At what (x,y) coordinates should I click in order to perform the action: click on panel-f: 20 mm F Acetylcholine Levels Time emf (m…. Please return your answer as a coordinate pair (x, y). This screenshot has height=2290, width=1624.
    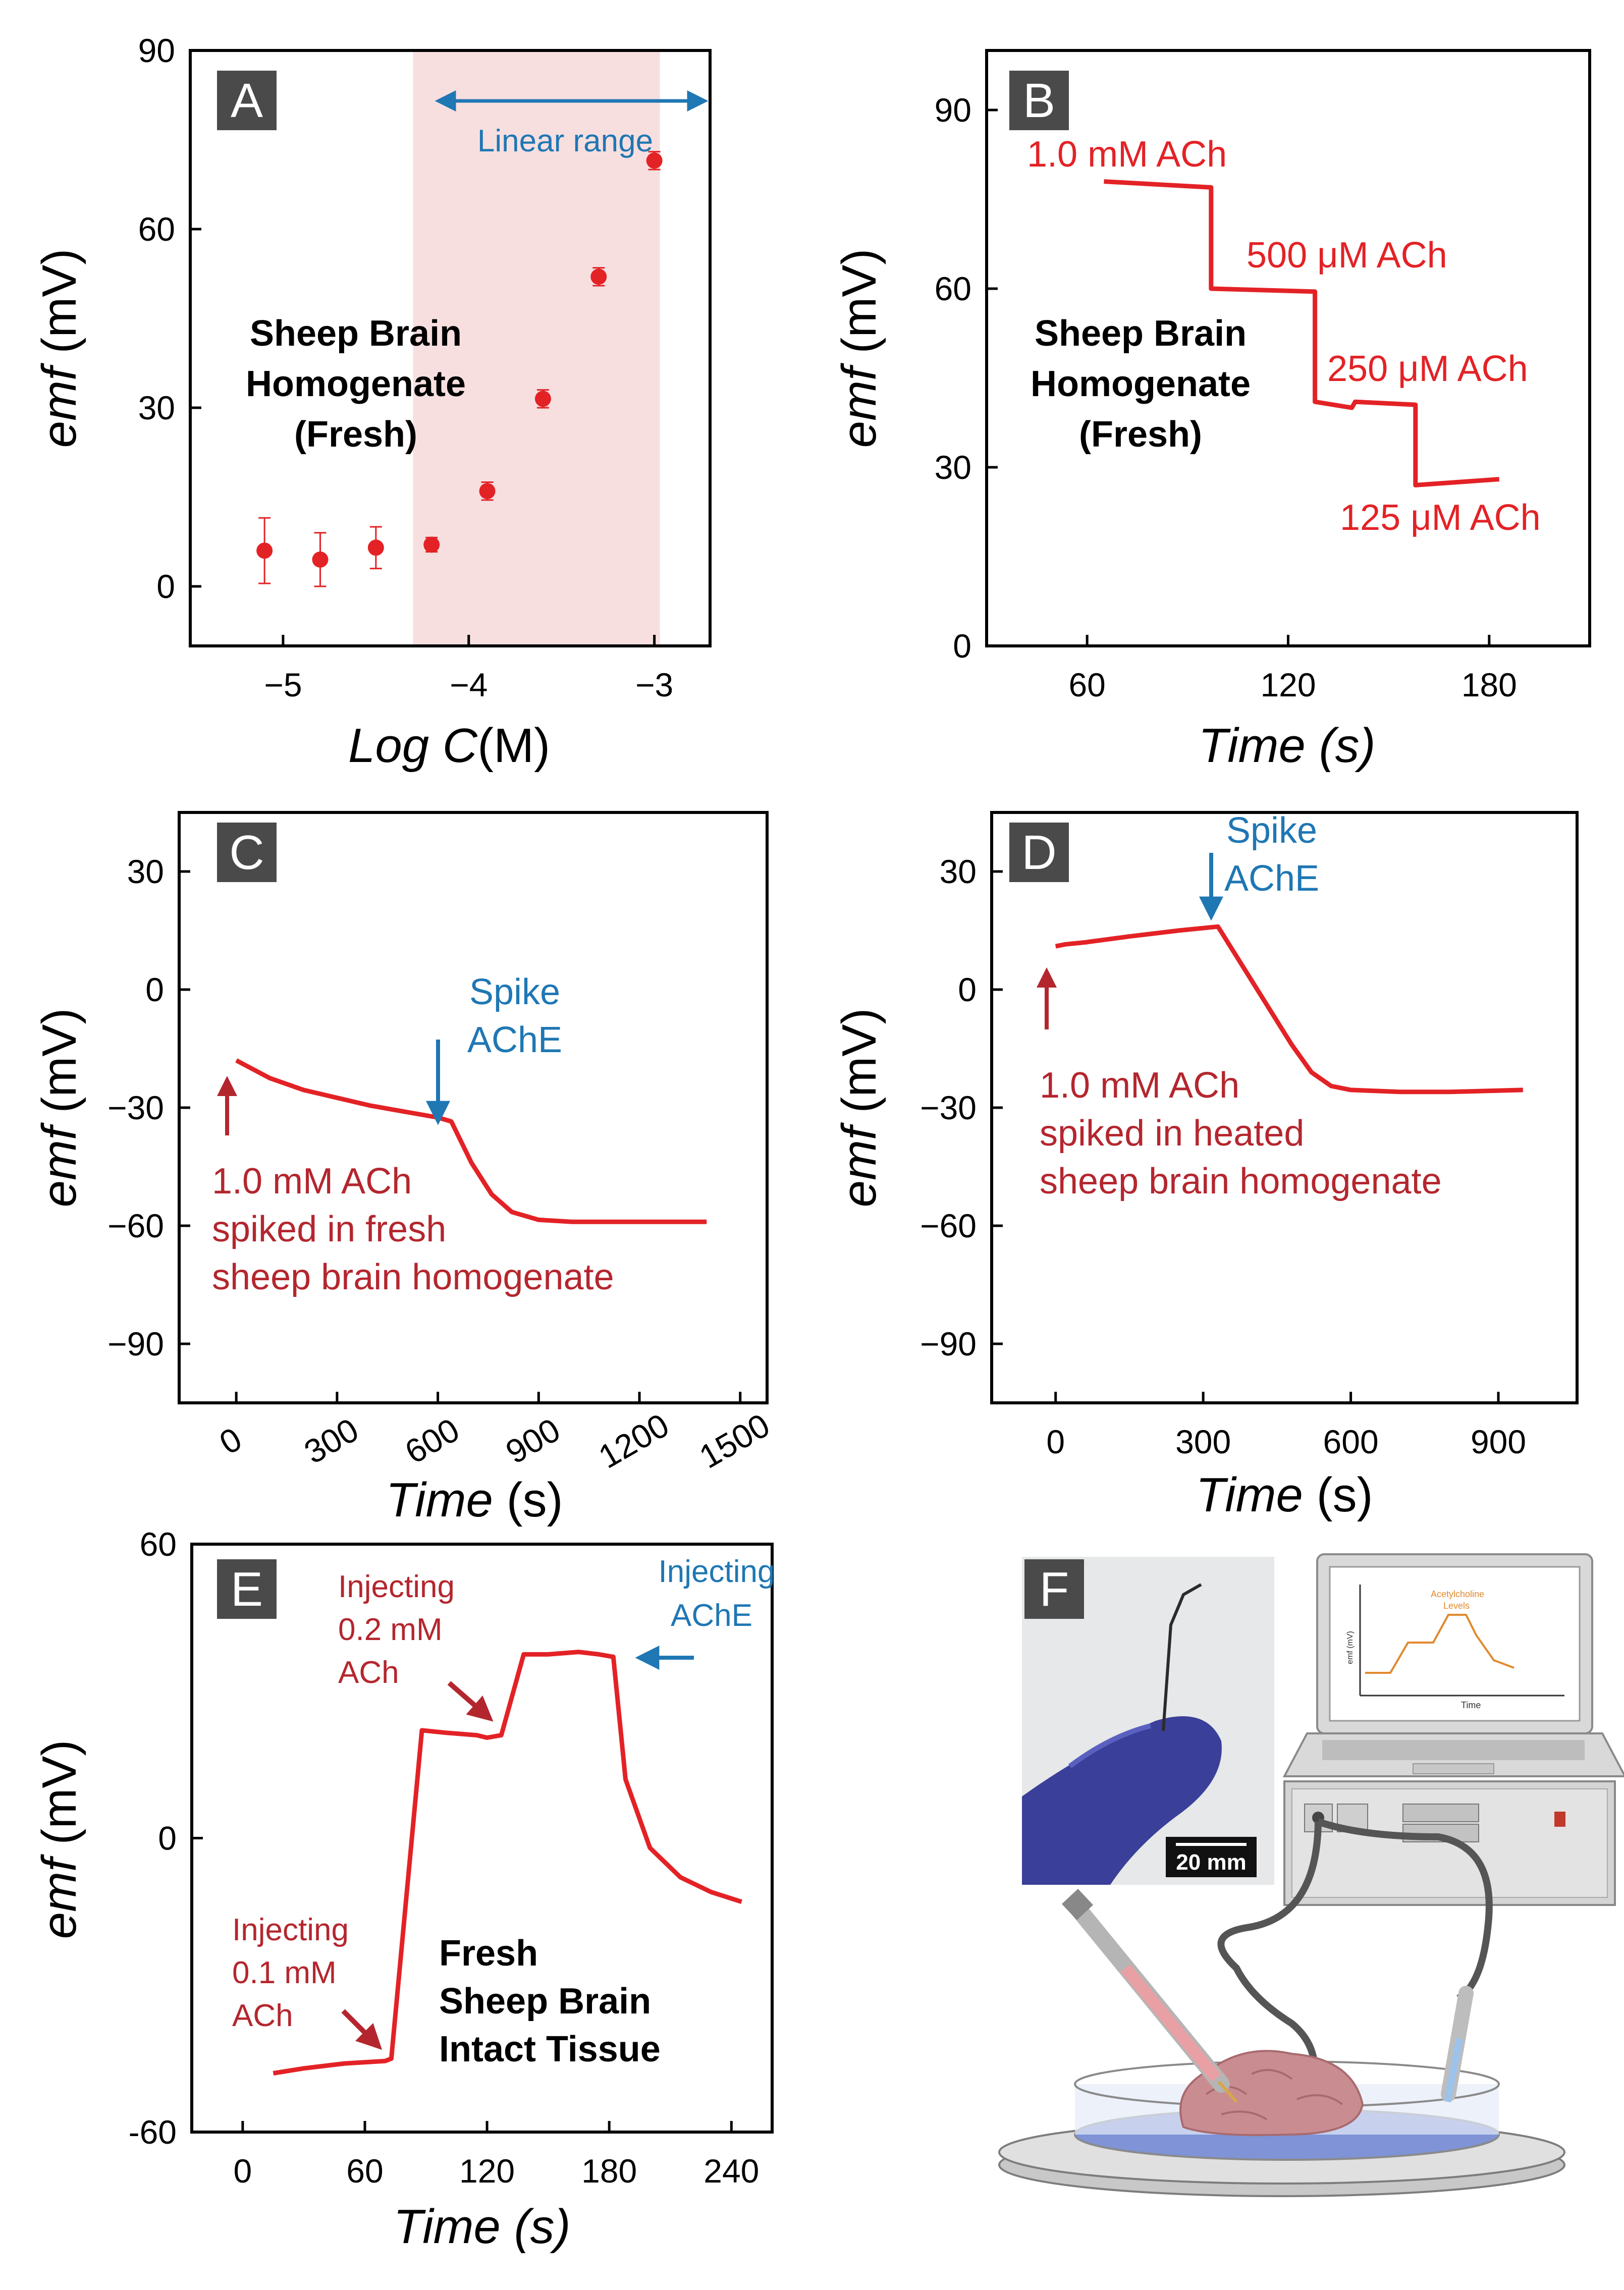
    Looking at the image, I should click on (1311, 1875).